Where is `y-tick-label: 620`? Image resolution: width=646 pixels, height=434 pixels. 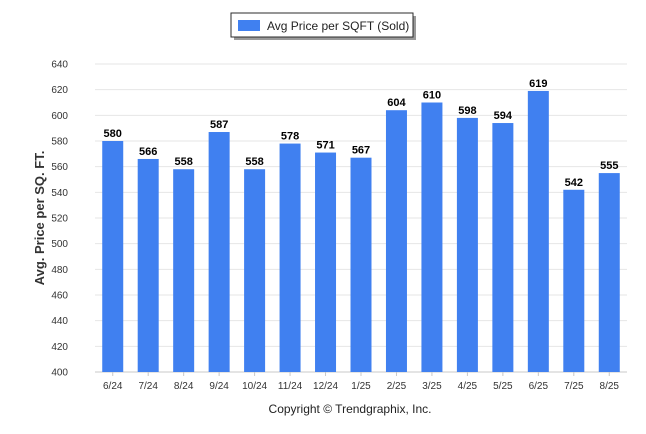 y-tick-label: 620 is located at coordinates (59, 90).